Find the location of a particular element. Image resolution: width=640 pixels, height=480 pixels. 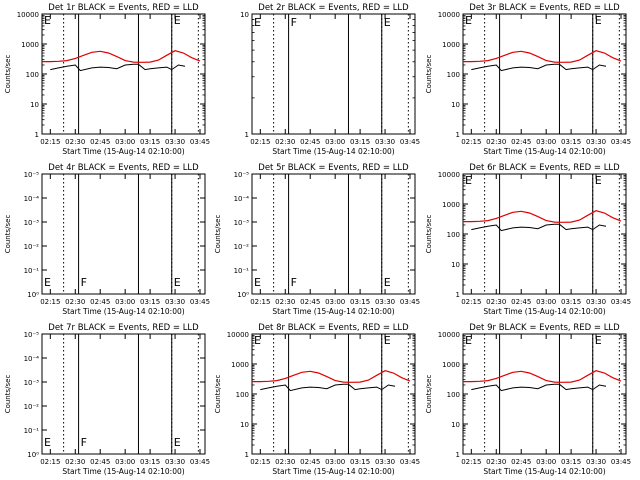

y-tick-label: 10⁻⁴ is located at coordinates (32, 199).